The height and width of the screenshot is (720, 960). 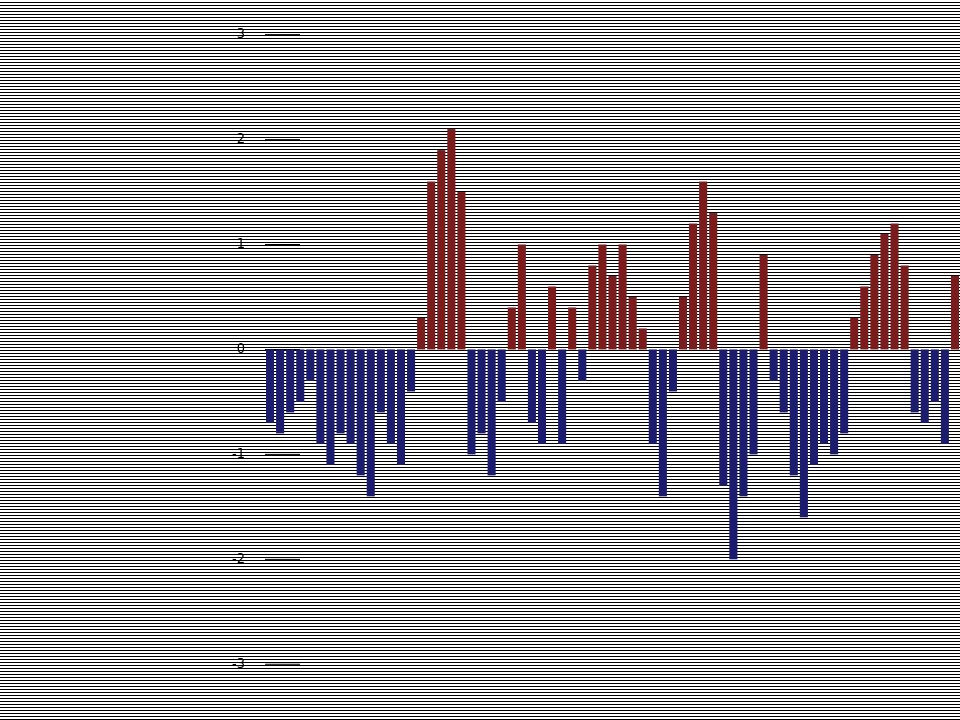 What do you see at coordinates (241, 349) in the screenshot?
I see `y-tick-label: 0` at bounding box center [241, 349].